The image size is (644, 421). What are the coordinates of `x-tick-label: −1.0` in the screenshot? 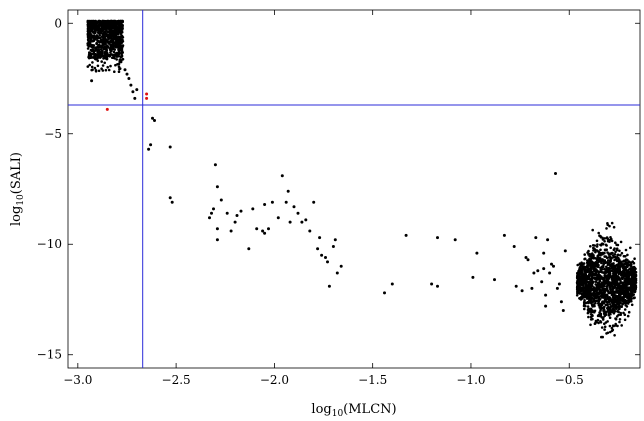 It's located at (470, 380).